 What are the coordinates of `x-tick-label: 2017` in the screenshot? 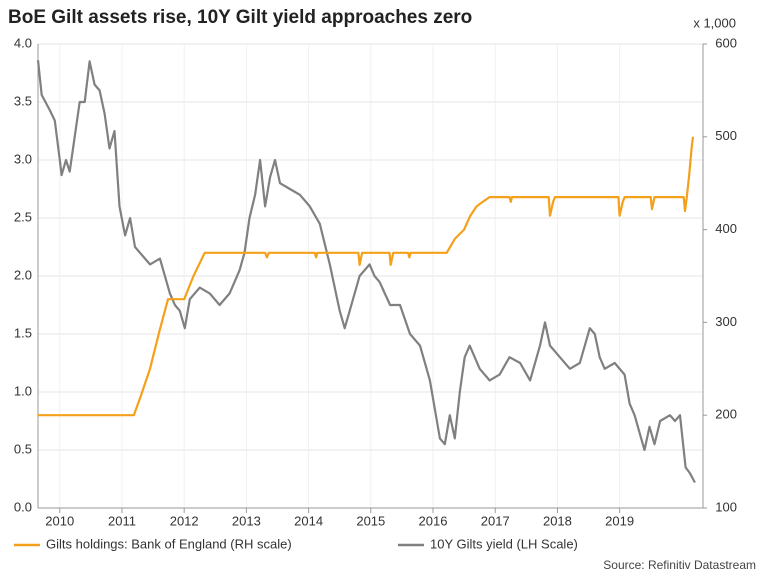 It's located at (495, 520).